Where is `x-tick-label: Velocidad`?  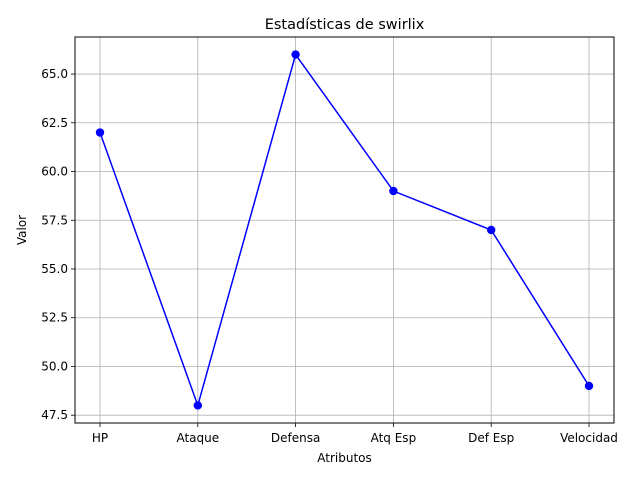
x-tick-label: Velocidad is located at coordinates (589, 438).